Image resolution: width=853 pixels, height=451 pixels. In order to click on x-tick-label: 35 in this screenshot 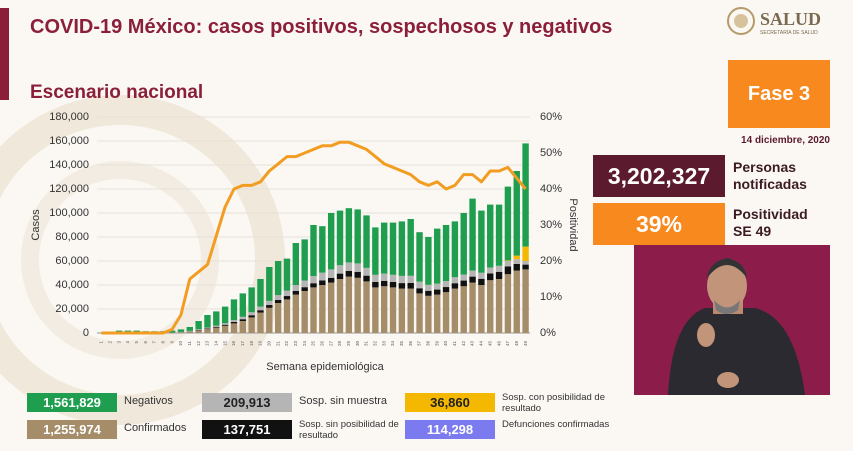, I will do `click(401, 344)`.